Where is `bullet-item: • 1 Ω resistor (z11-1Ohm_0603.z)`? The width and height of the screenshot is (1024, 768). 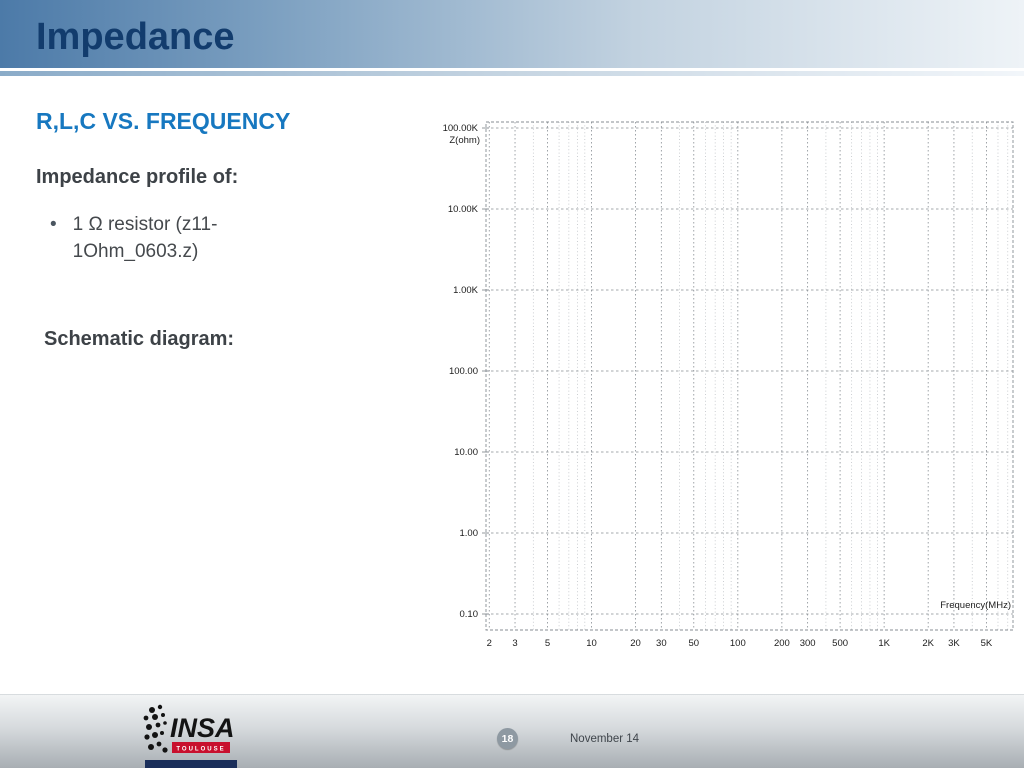 bullet-item: • 1 Ω resistor (z11-1Ohm_0603.z) is located at coordinates (170, 238).